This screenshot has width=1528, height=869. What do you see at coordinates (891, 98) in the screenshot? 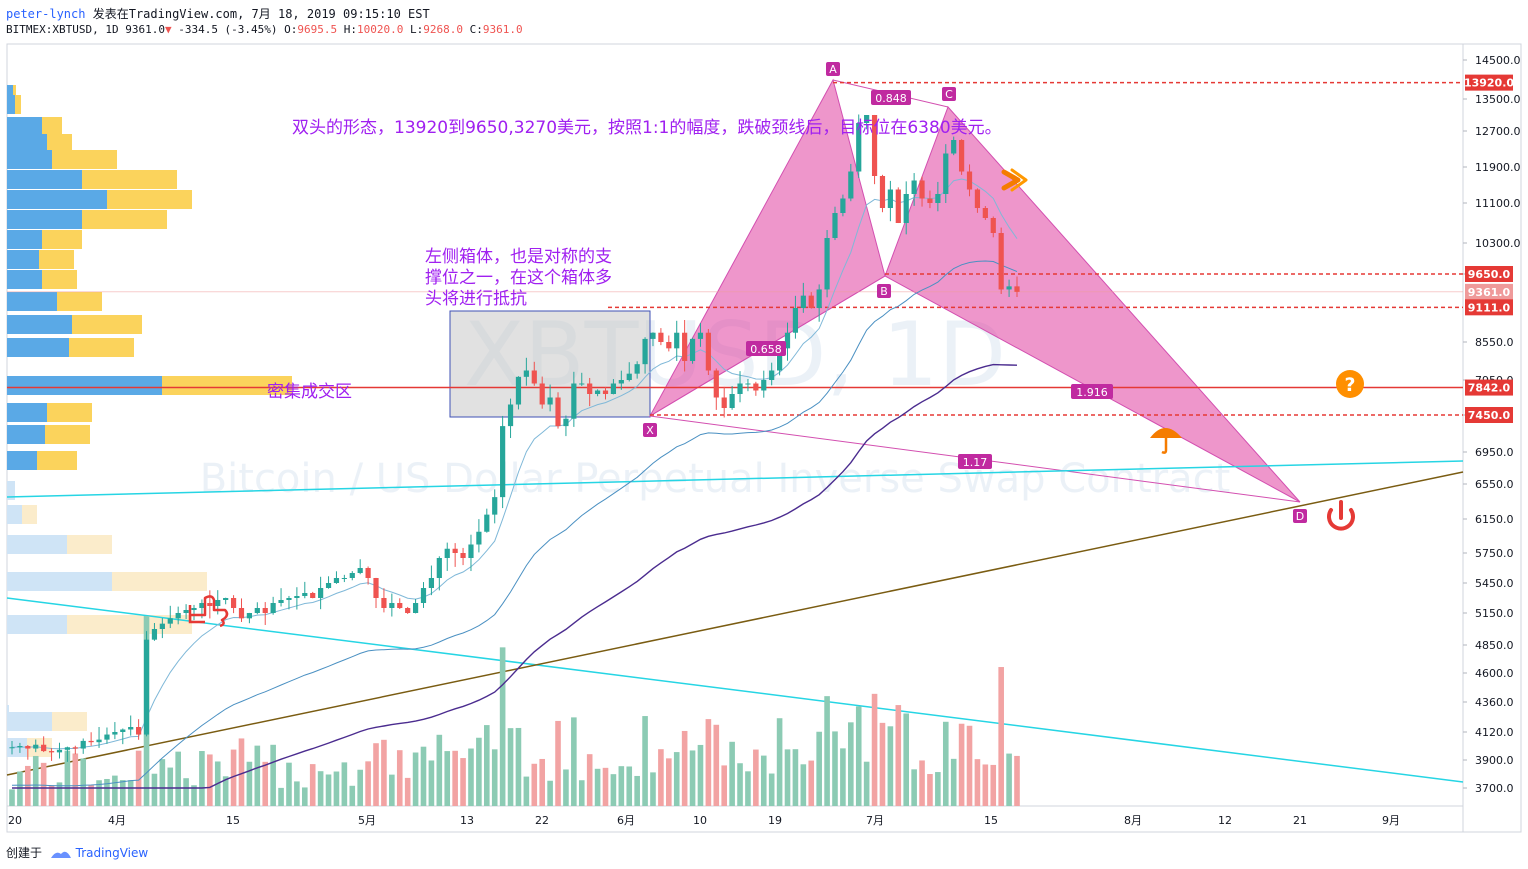
I see `svg-text: 0.848` at bounding box center [891, 98].